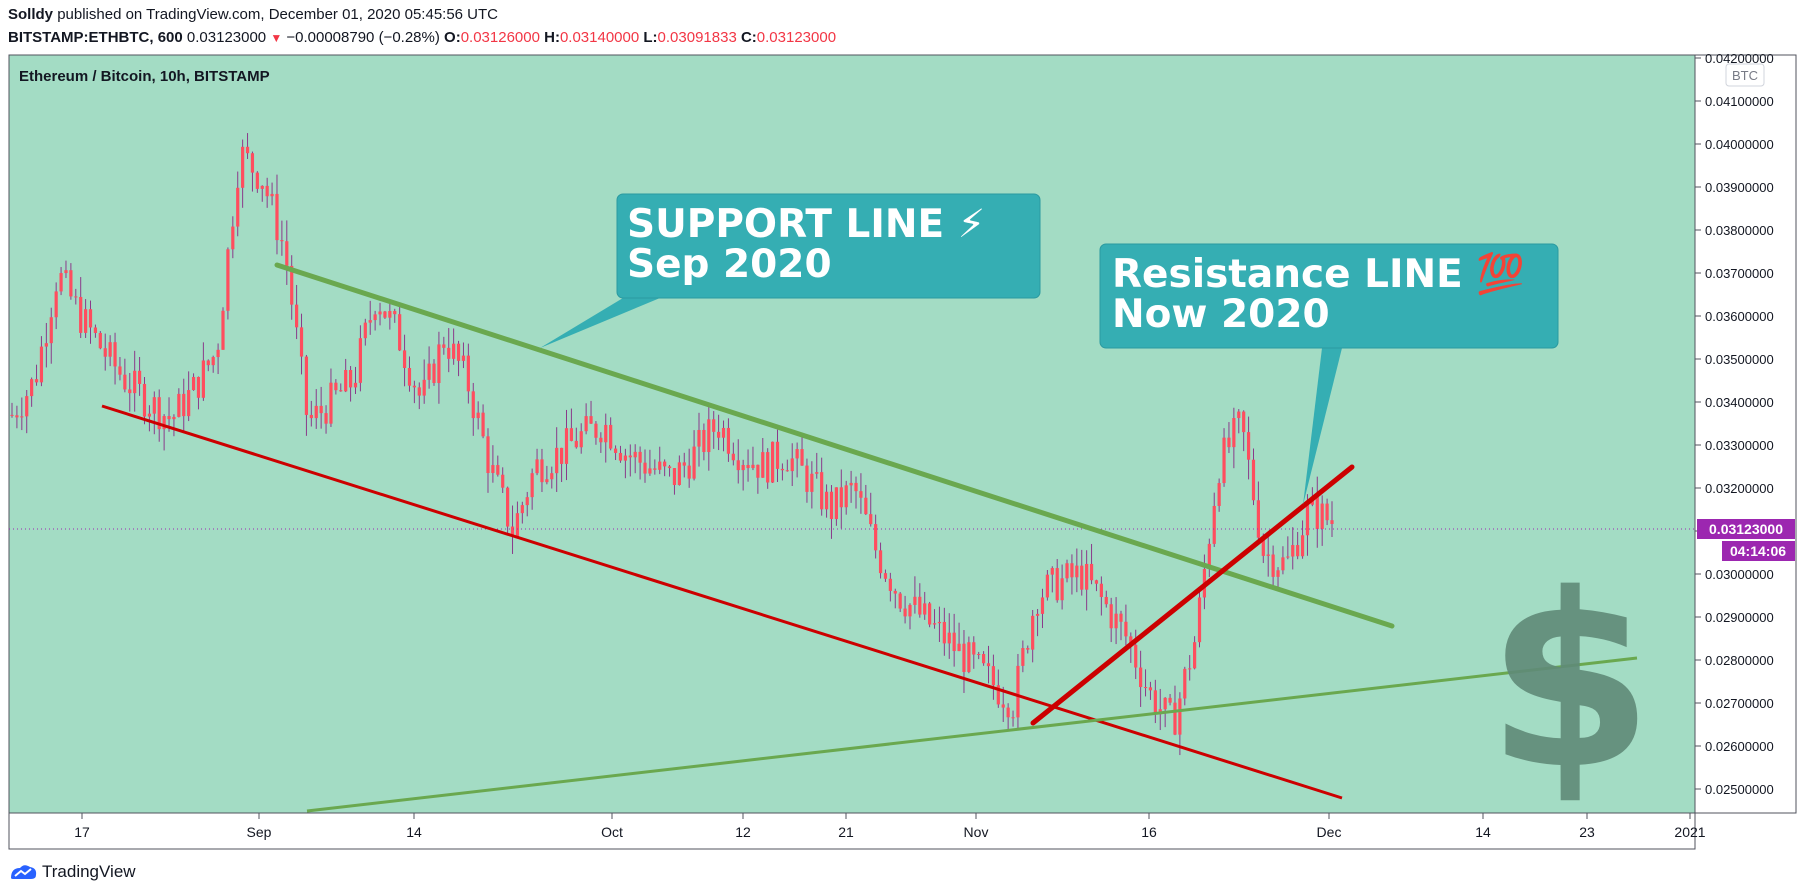 The width and height of the screenshot is (1805, 896). I want to click on resistance-trend-line, so click(1192, 595).